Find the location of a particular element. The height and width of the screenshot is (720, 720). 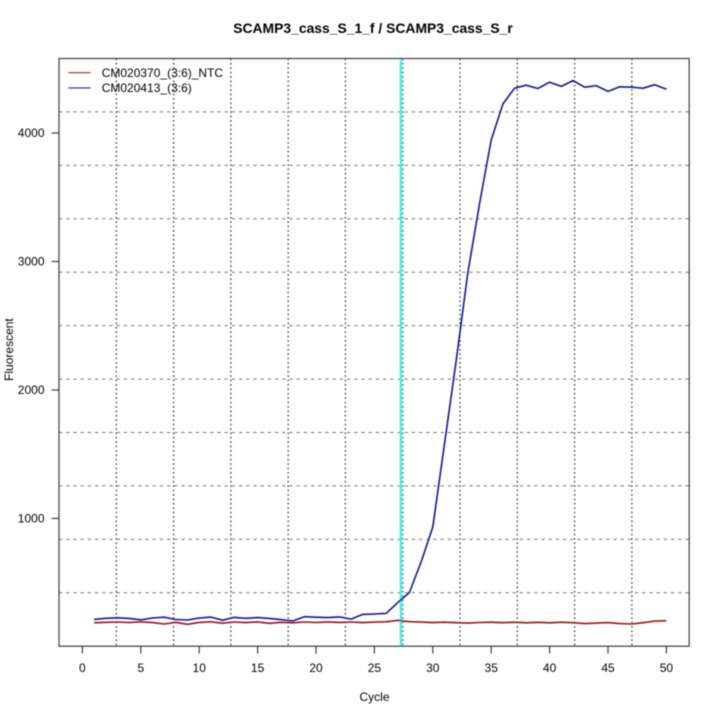

svg-text: 3000 is located at coordinates (31, 262).